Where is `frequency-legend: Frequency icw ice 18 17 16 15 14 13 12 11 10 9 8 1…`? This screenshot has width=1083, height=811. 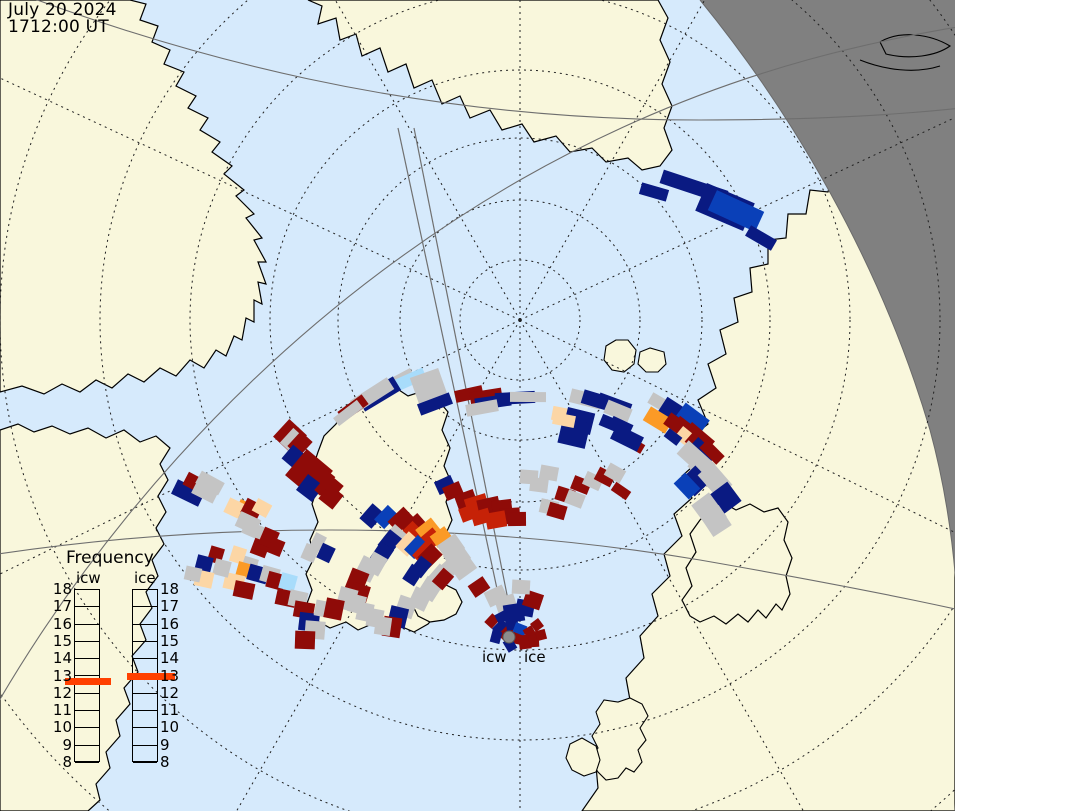 frequency-legend: Frequency icw ice 18 17 16 15 14 13 12 11 10 9 8 1… is located at coordinates (125, 663).